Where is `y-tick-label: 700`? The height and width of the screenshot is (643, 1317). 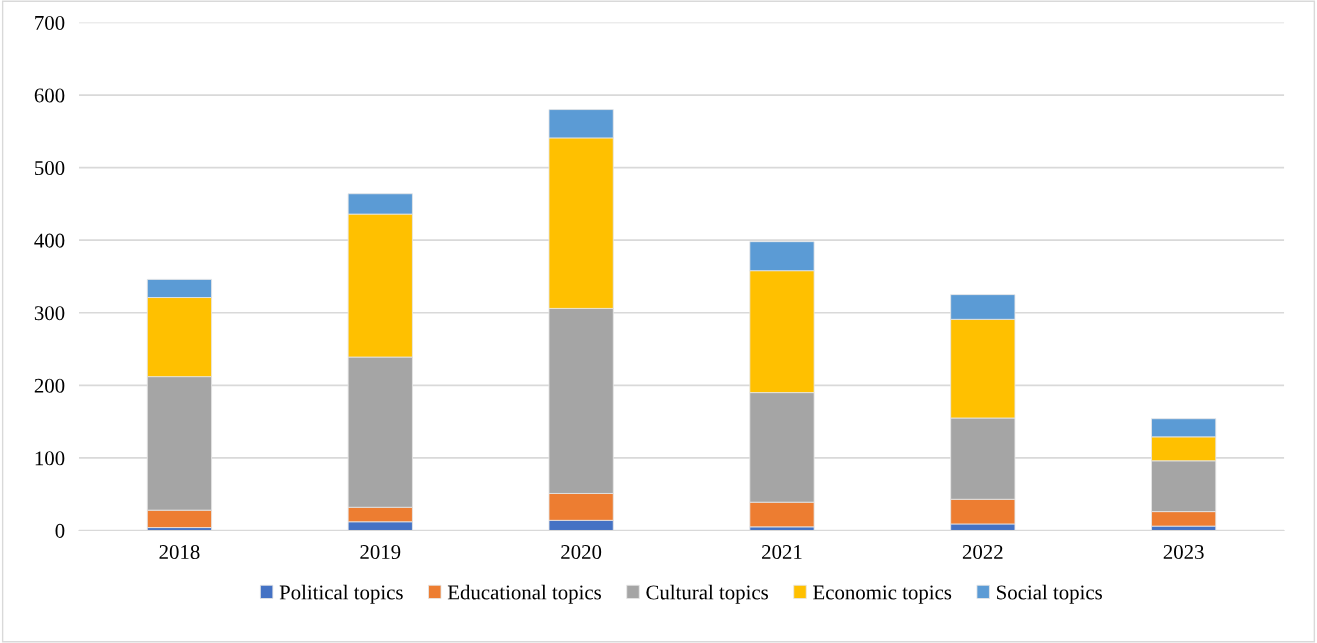
y-tick-label: 700 is located at coordinates (50, 22).